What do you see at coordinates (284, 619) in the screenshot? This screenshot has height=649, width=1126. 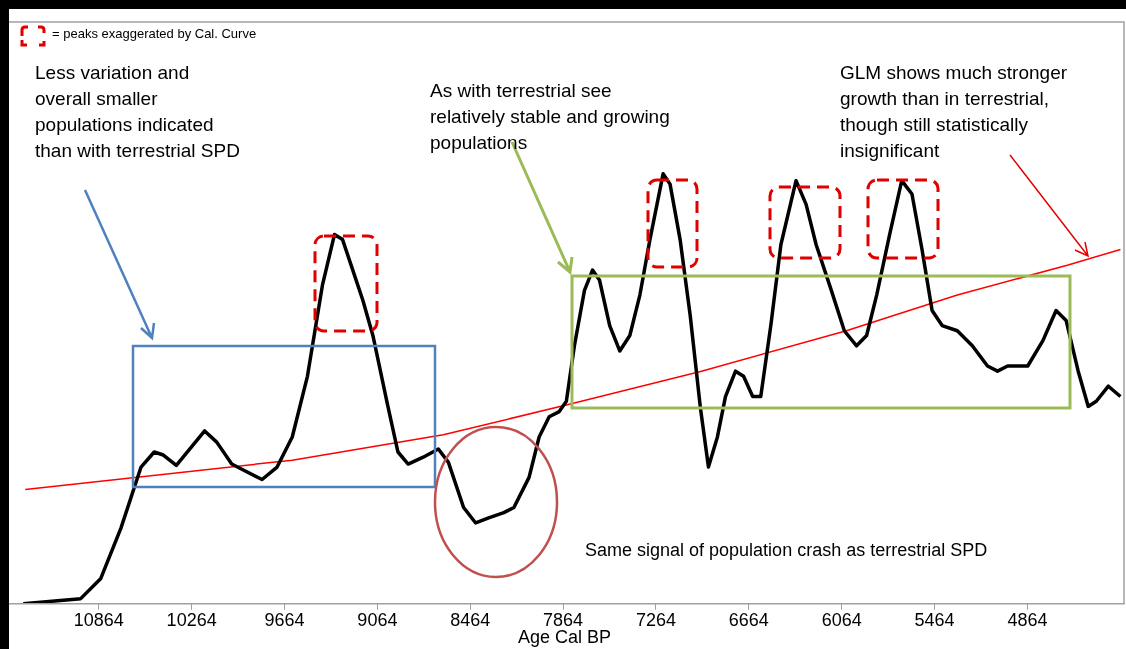 I see `x-tick-label: 9664` at bounding box center [284, 619].